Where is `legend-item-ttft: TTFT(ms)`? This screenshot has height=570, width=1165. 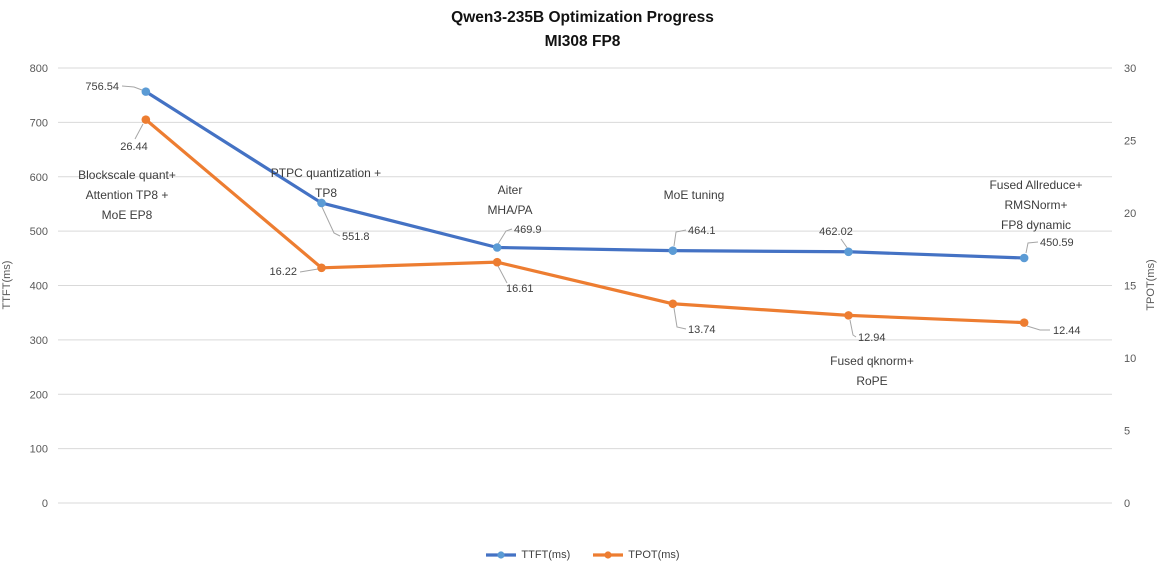 legend-item-ttft: TTFT(ms) is located at coordinates (527, 555).